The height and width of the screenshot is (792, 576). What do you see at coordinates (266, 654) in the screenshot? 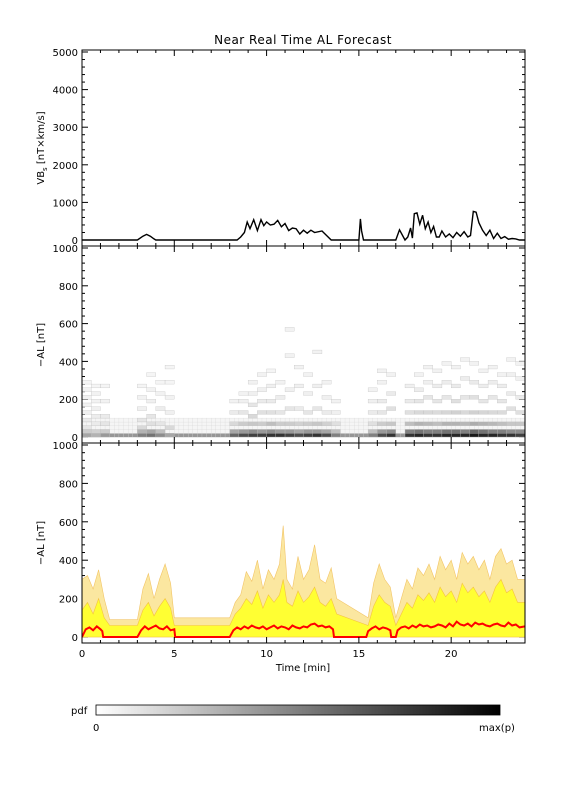
I see `xtick-label: 10` at bounding box center [266, 654].